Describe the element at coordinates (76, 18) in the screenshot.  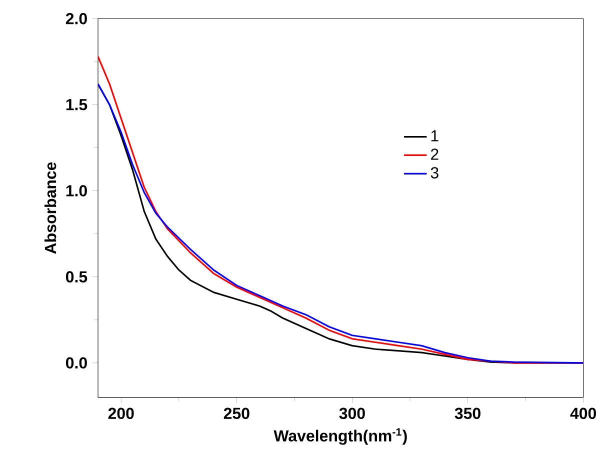
I see `y-tick-label: 2.0` at that location.